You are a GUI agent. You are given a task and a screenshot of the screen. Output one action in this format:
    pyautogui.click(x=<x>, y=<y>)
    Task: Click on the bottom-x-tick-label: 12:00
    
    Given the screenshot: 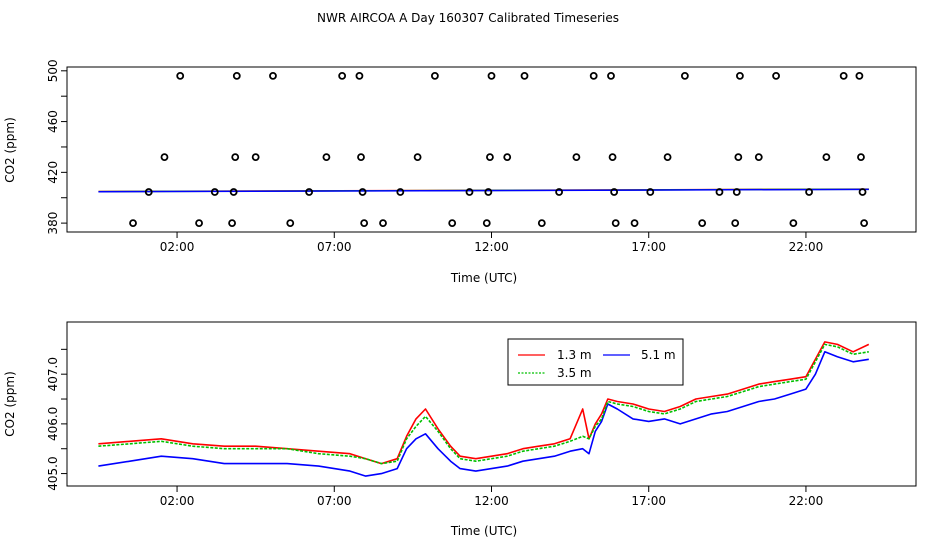 What is the action you would take?
    pyautogui.click(x=491, y=501)
    